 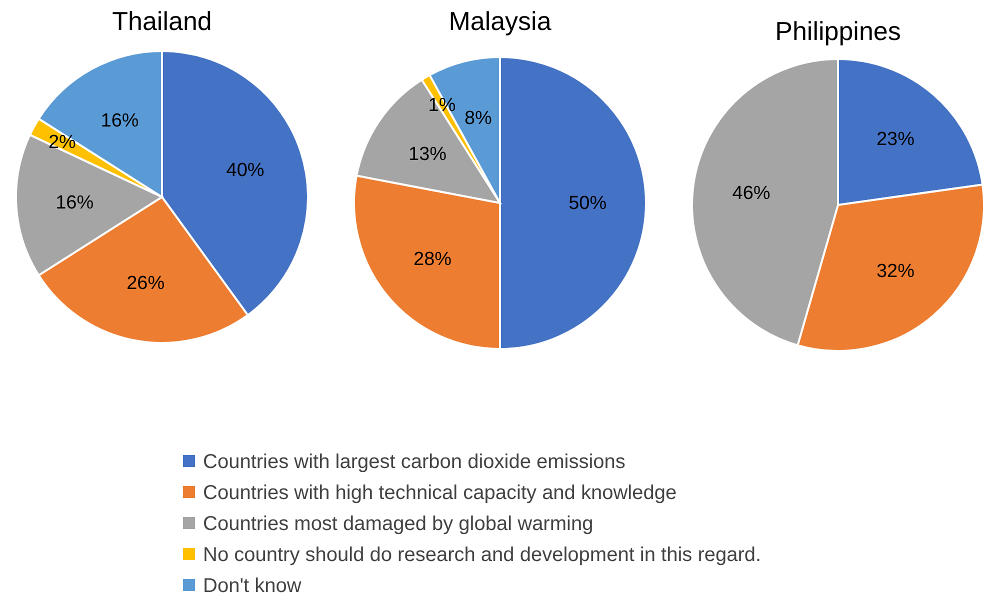 What do you see at coordinates (895, 271) in the screenshot?
I see `data-label: 32%` at bounding box center [895, 271].